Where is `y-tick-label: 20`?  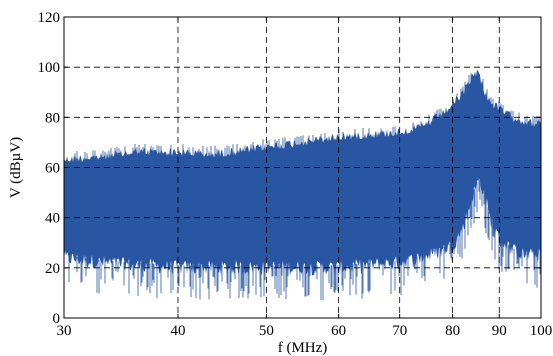
y-tick-label: 20 is located at coordinates (52, 269).